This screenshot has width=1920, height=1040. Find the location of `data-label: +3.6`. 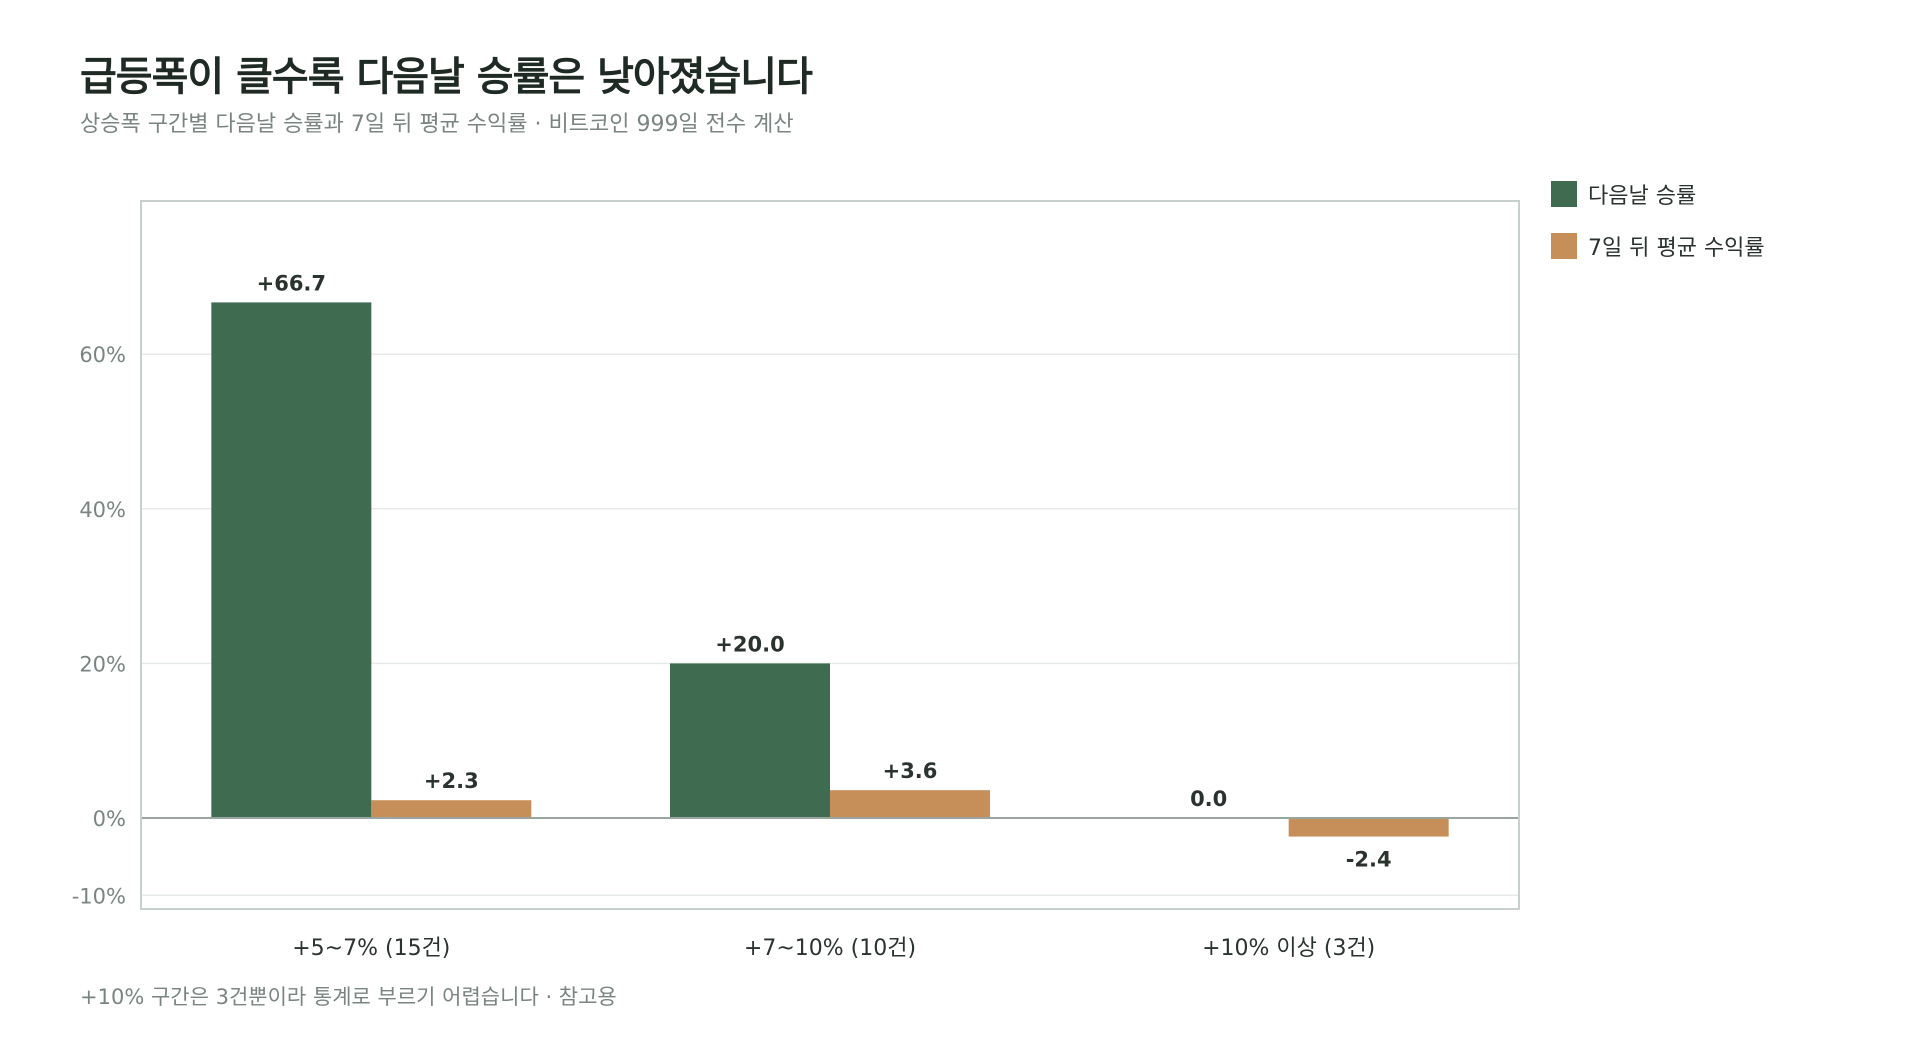

data-label: +3.6 is located at coordinates (910, 771).